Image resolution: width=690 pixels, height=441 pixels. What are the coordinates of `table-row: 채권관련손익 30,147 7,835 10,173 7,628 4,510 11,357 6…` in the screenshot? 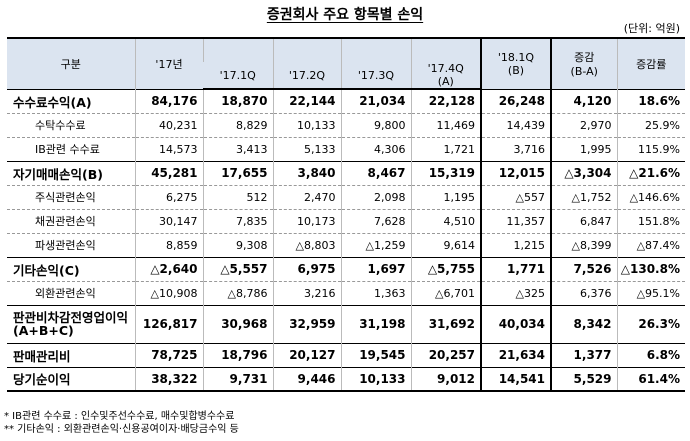 It's located at (346, 220).